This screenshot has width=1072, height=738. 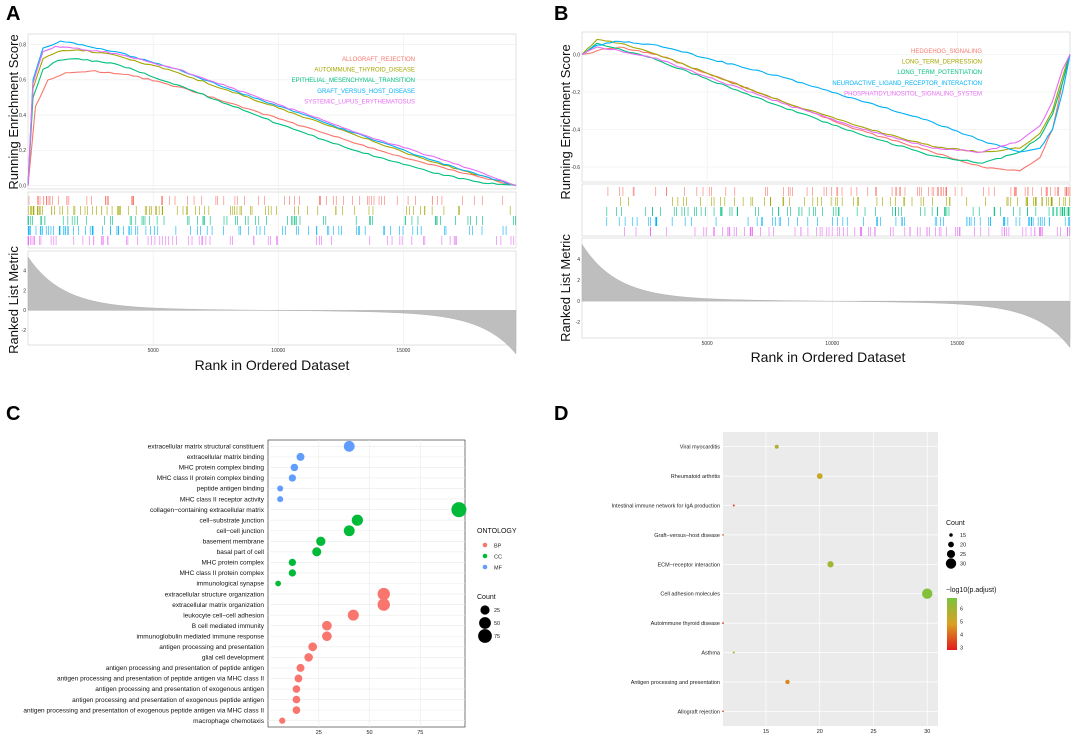 I want to click on panel-label-a: A, so click(x=13, y=14).